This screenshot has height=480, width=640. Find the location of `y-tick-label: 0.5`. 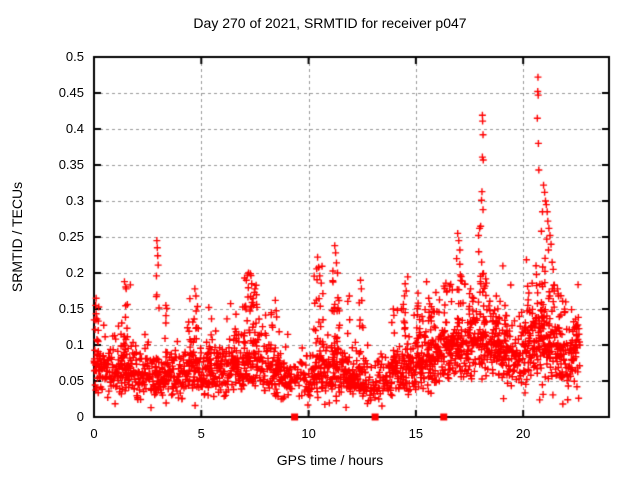

y-tick-label: 0.5 is located at coordinates (74, 56).